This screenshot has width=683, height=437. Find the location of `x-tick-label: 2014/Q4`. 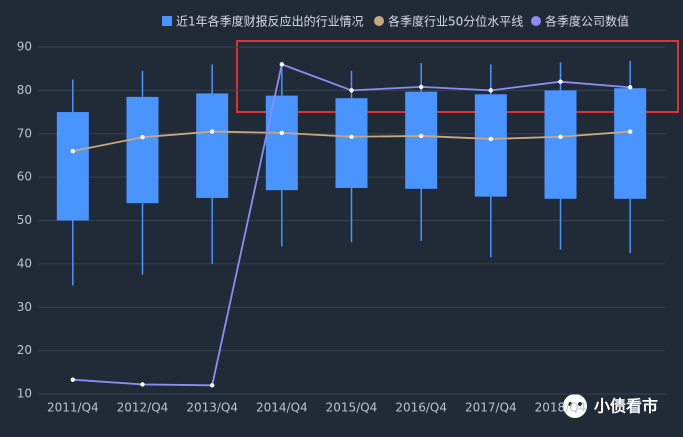

x-tick-label: 2014/Q4 is located at coordinates (282, 408).